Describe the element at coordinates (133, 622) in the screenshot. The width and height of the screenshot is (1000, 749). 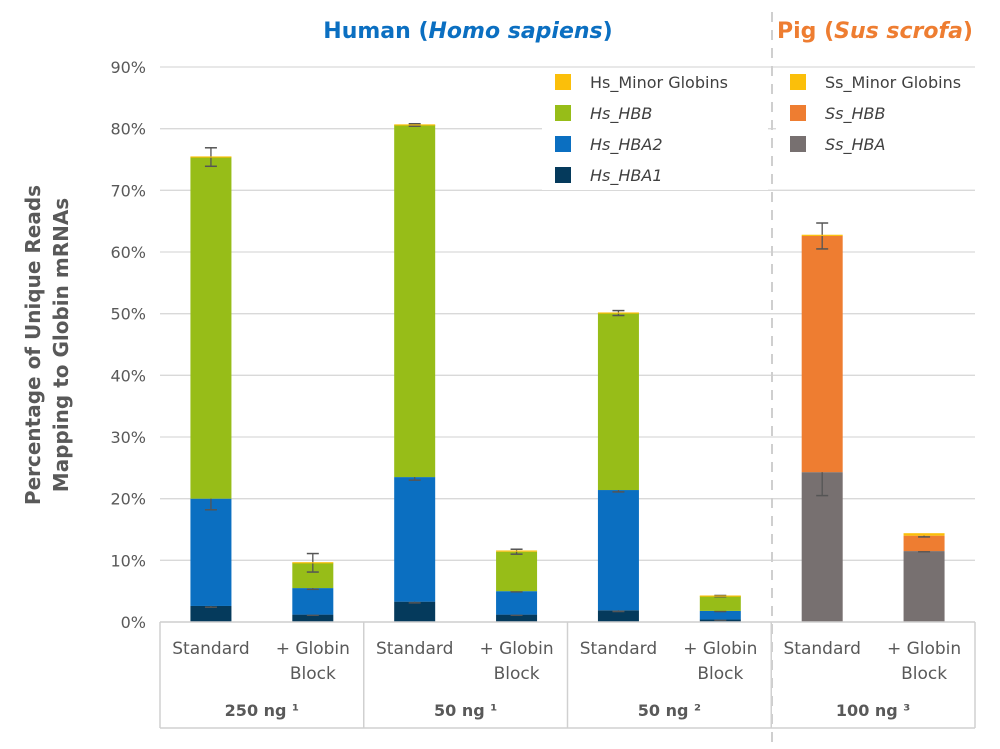
I see `y-tick-label: 0%` at that location.